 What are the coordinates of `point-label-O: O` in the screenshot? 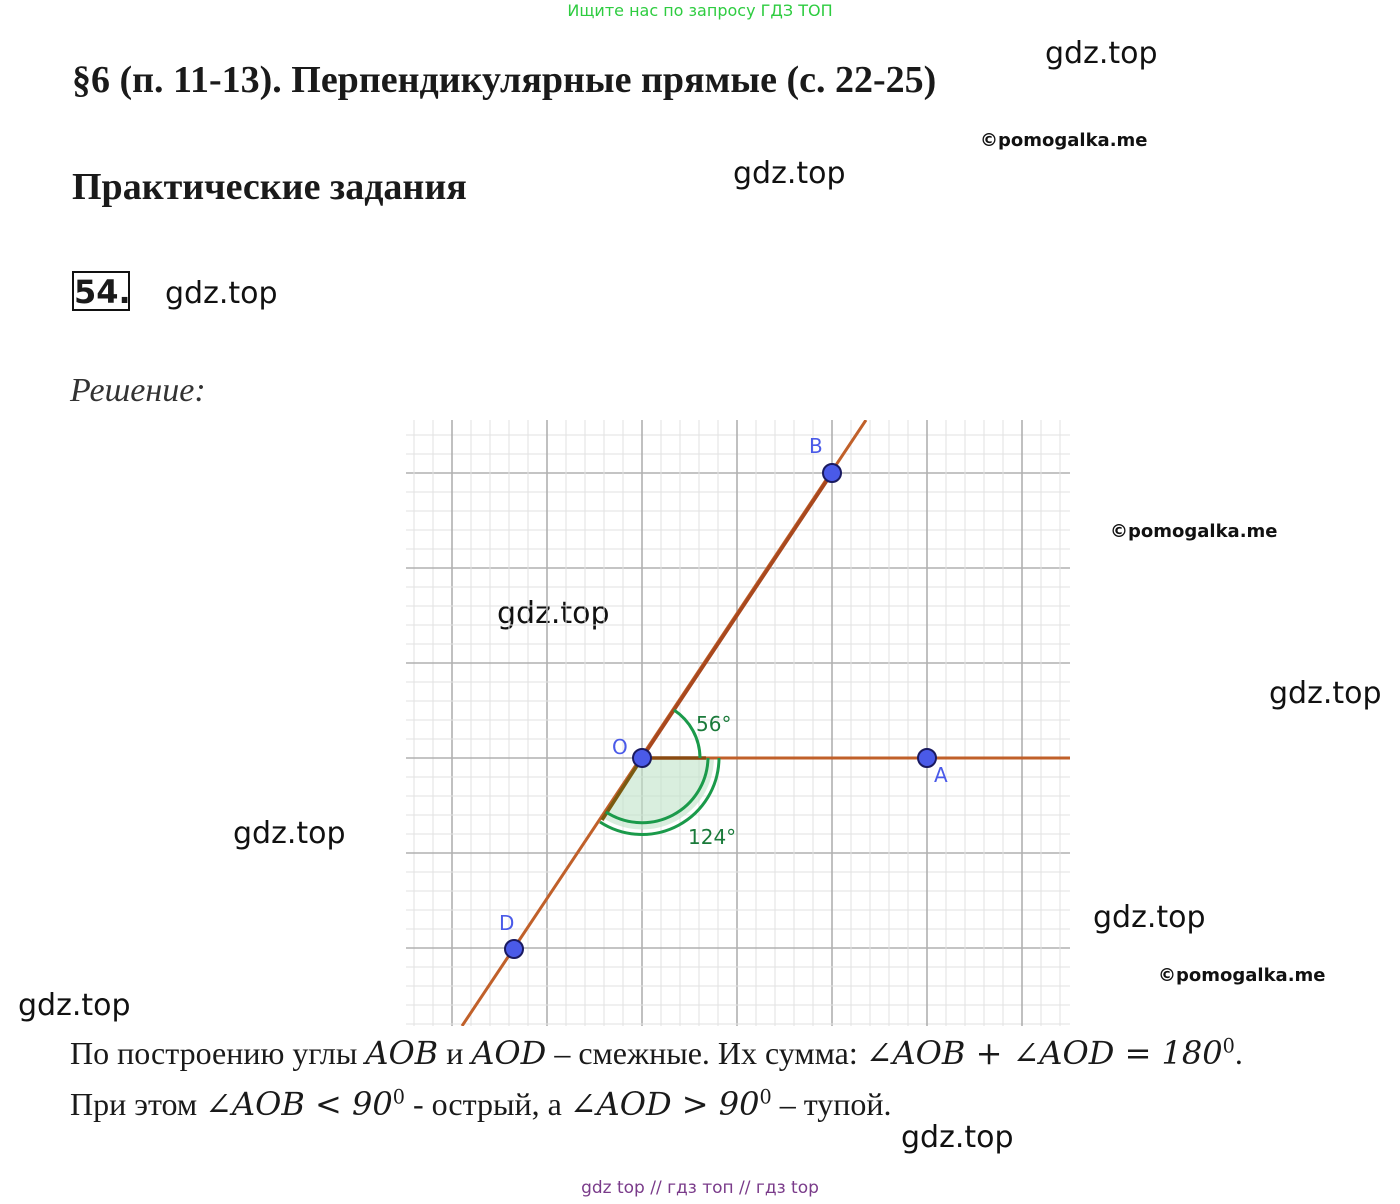 It's located at (620, 747).